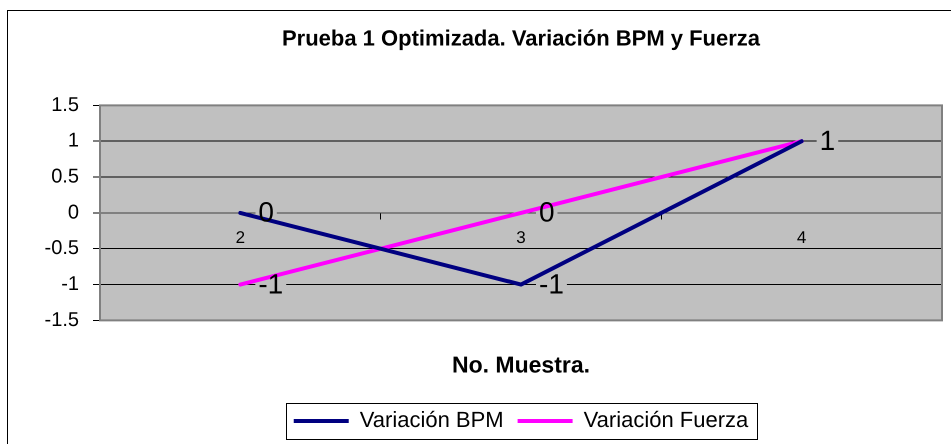 This screenshot has height=444, width=951. What do you see at coordinates (73, 141) in the screenshot?
I see `y-tick-label: 1` at bounding box center [73, 141].